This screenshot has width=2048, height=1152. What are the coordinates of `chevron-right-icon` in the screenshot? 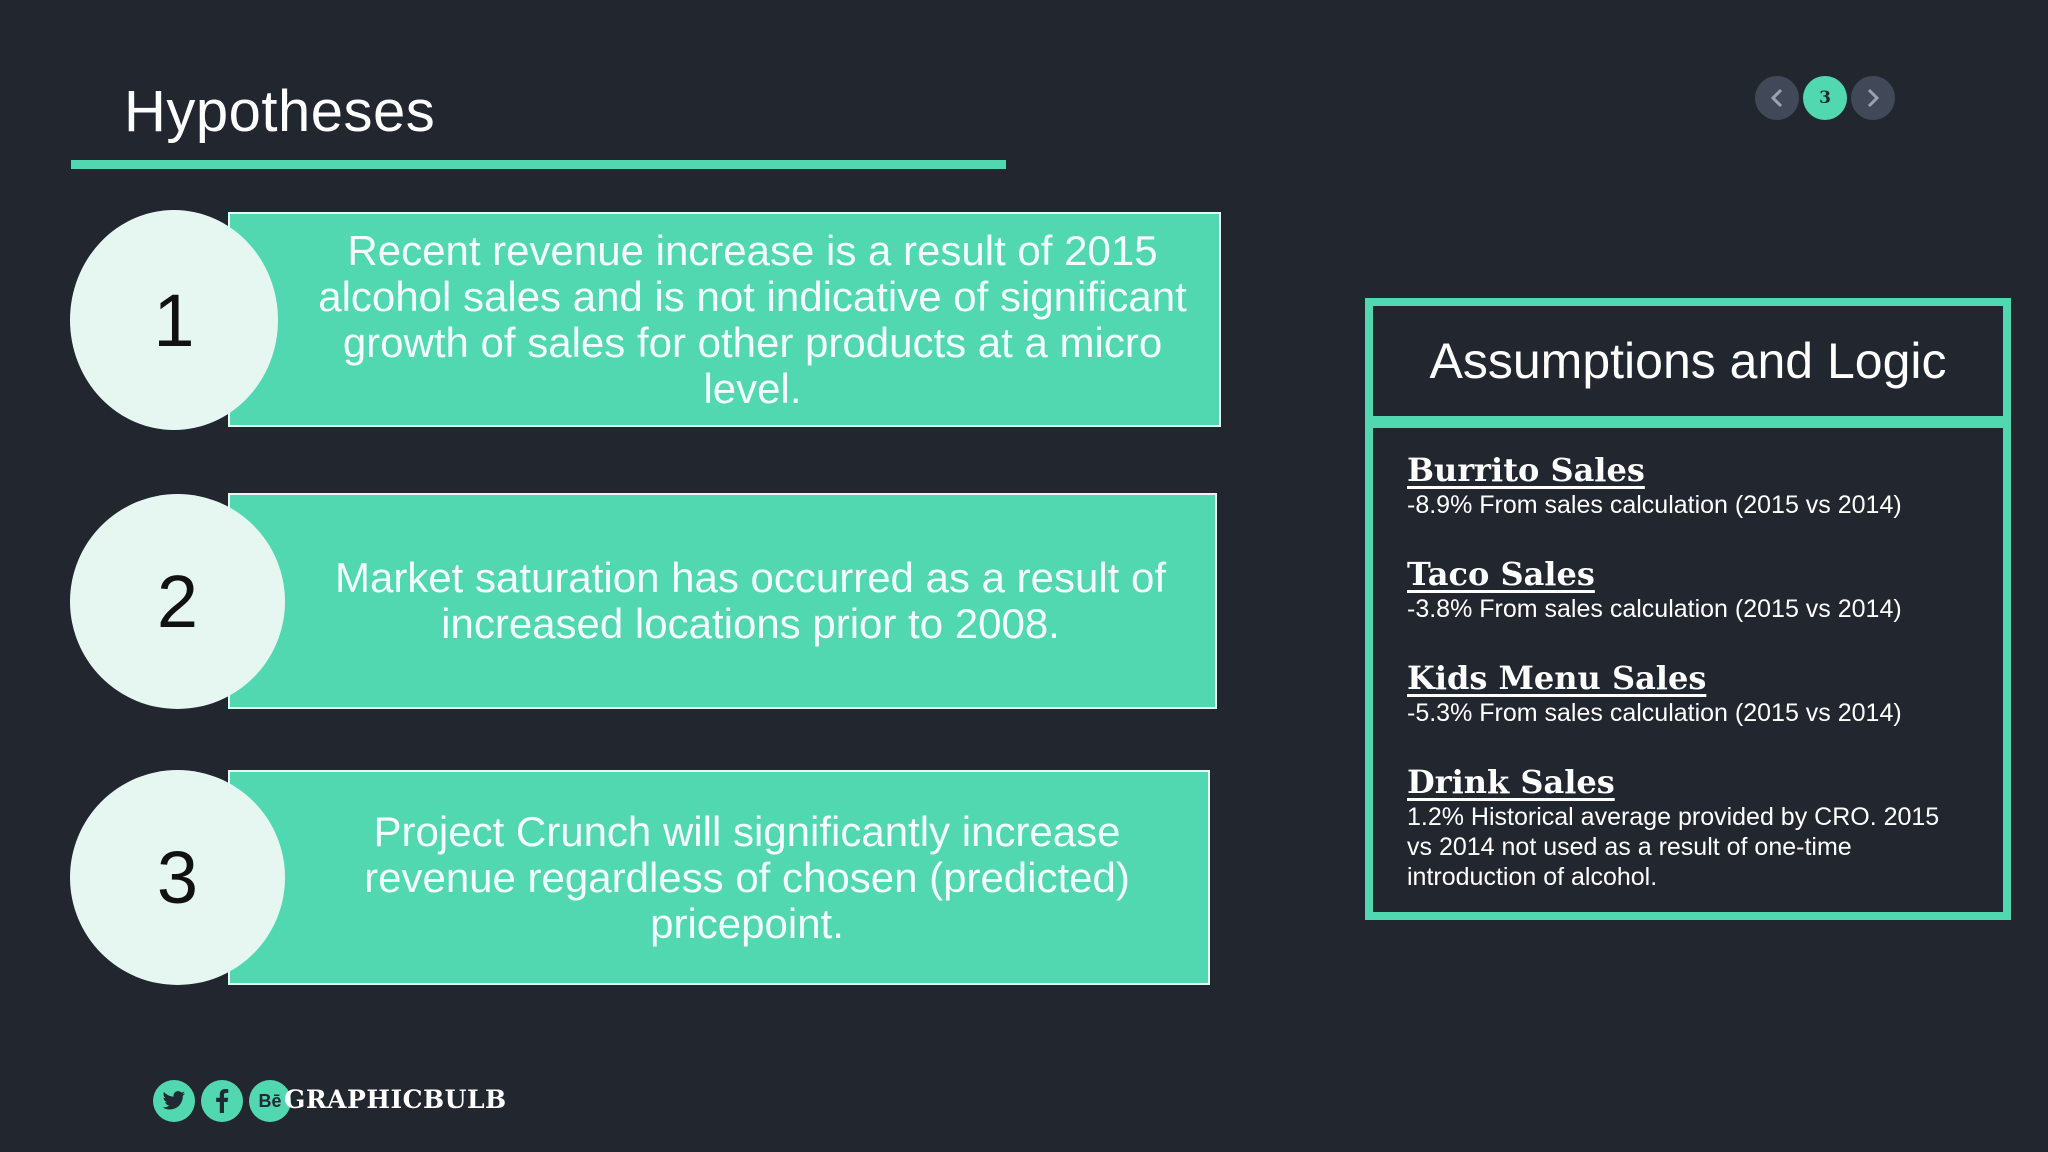 It's located at (1873, 98).